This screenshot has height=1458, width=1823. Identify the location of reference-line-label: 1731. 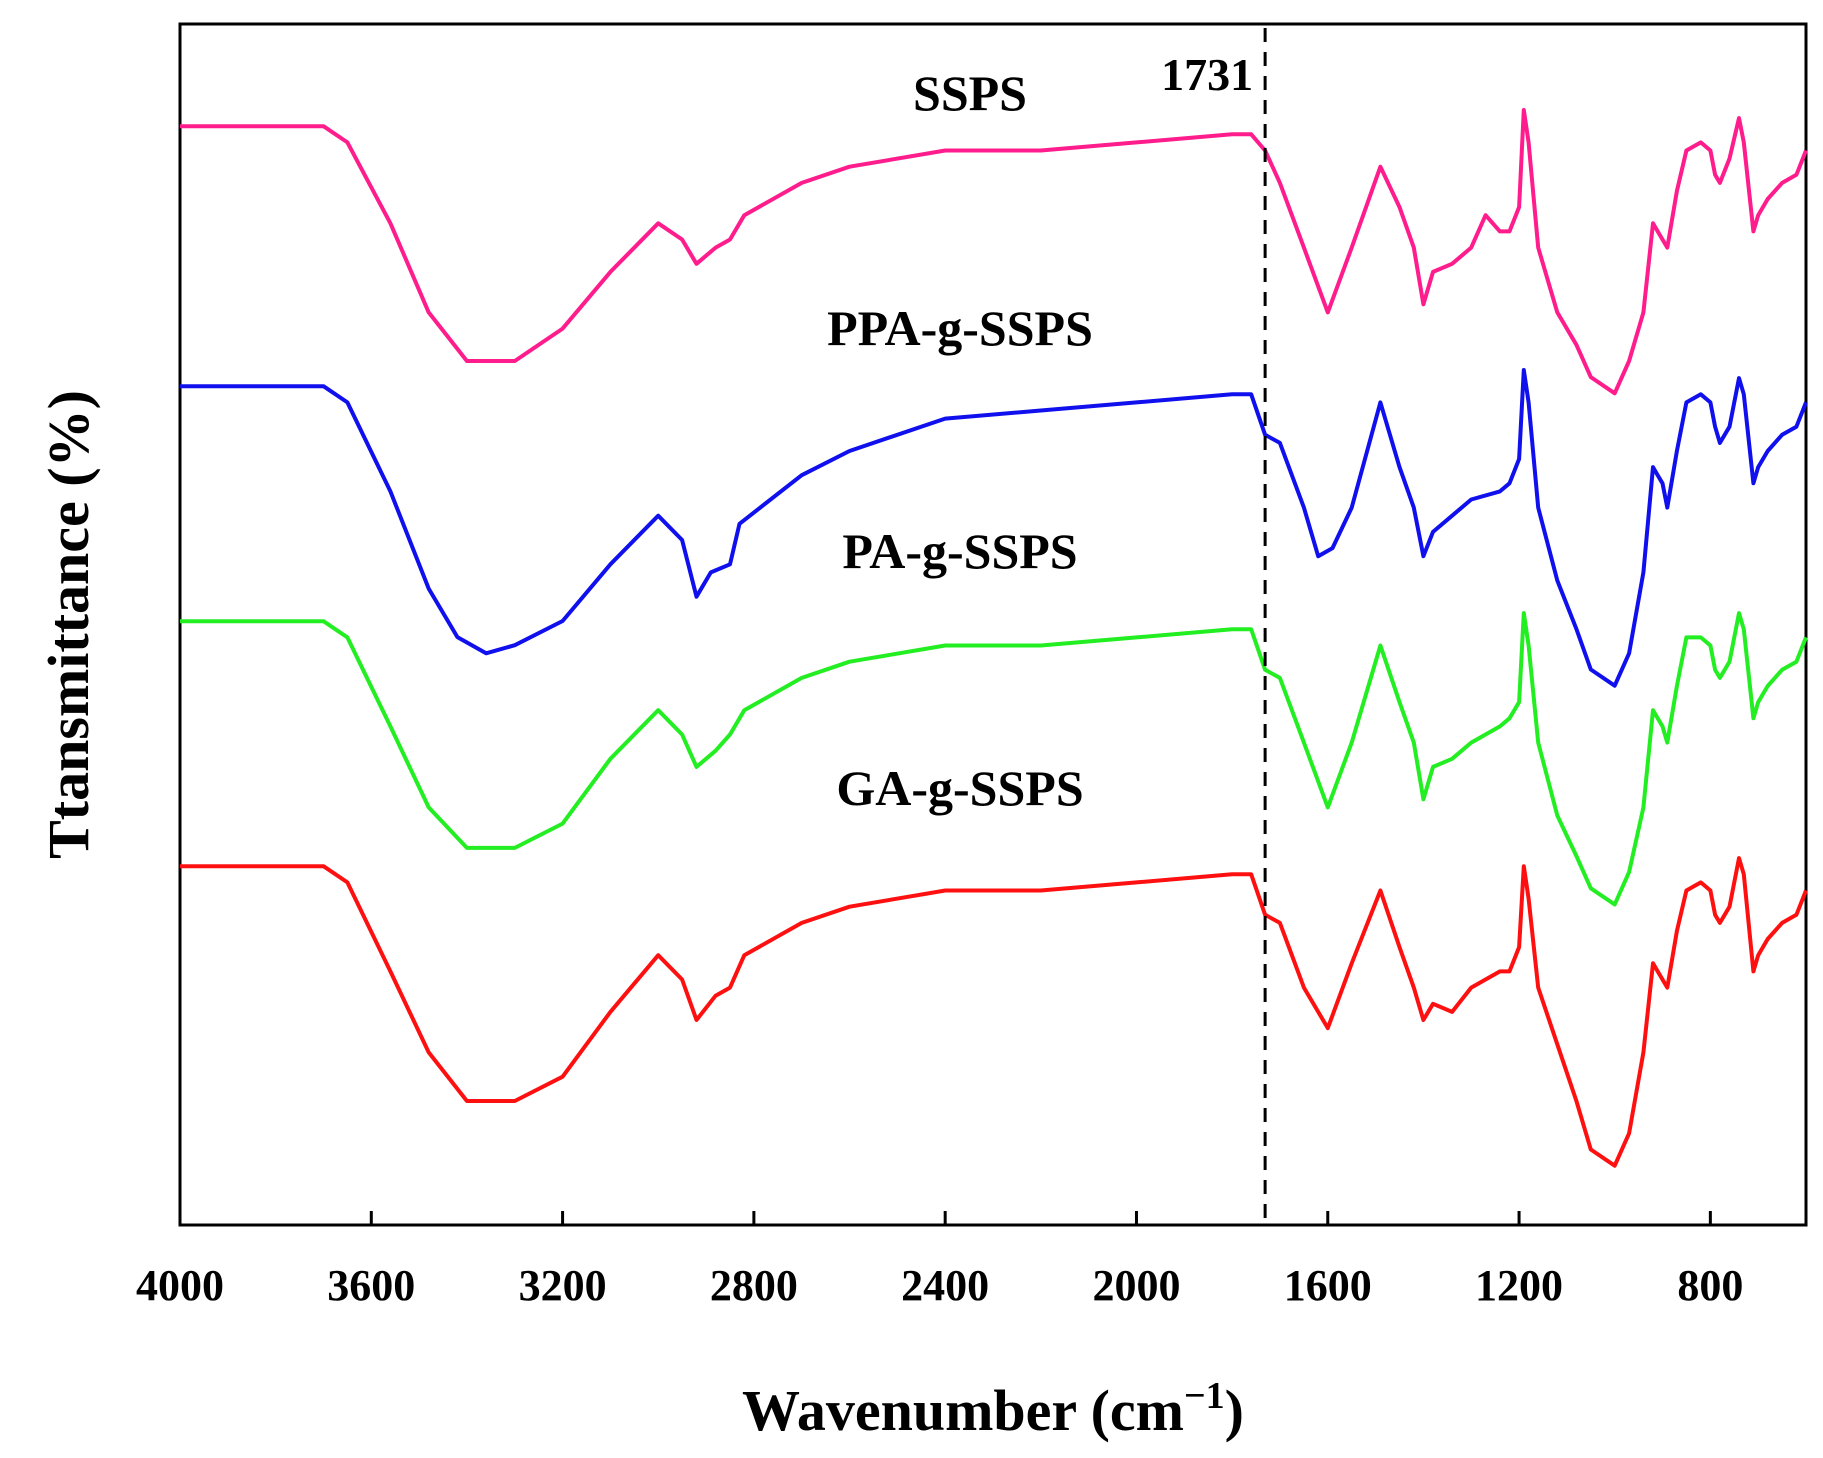
(1207, 74).